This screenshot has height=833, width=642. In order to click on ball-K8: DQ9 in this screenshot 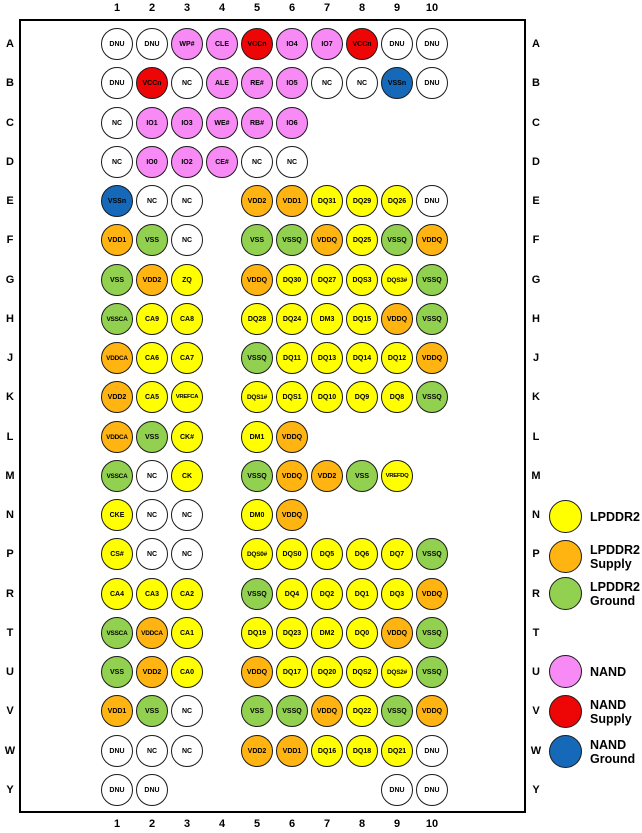, I will do `click(362, 397)`.